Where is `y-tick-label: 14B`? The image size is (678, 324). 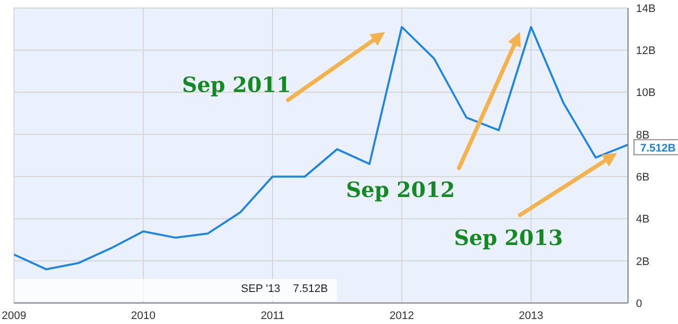 y-tick-label: 14B is located at coordinates (646, 8).